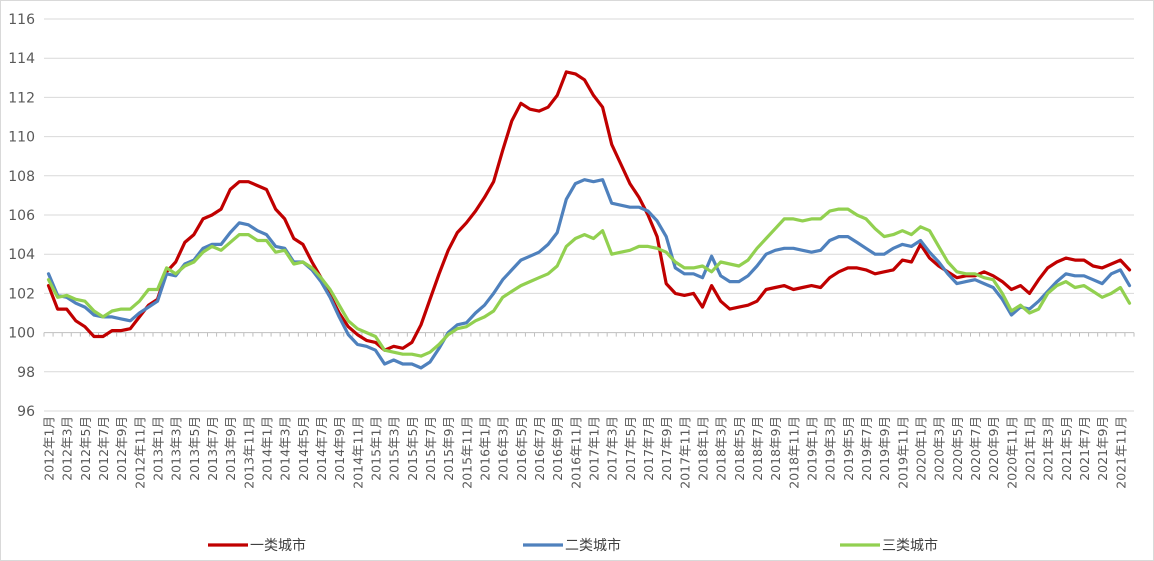 This screenshot has width=1154, height=561. What do you see at coordinates (612, 448) in the screenshot?
I see `x-tick-label: 2017年3月` at bounding box center [612, 448].